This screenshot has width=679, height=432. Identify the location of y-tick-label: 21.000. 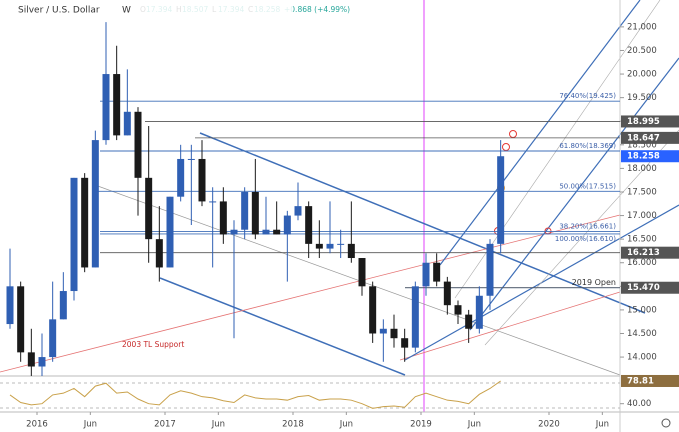
(642, 27).